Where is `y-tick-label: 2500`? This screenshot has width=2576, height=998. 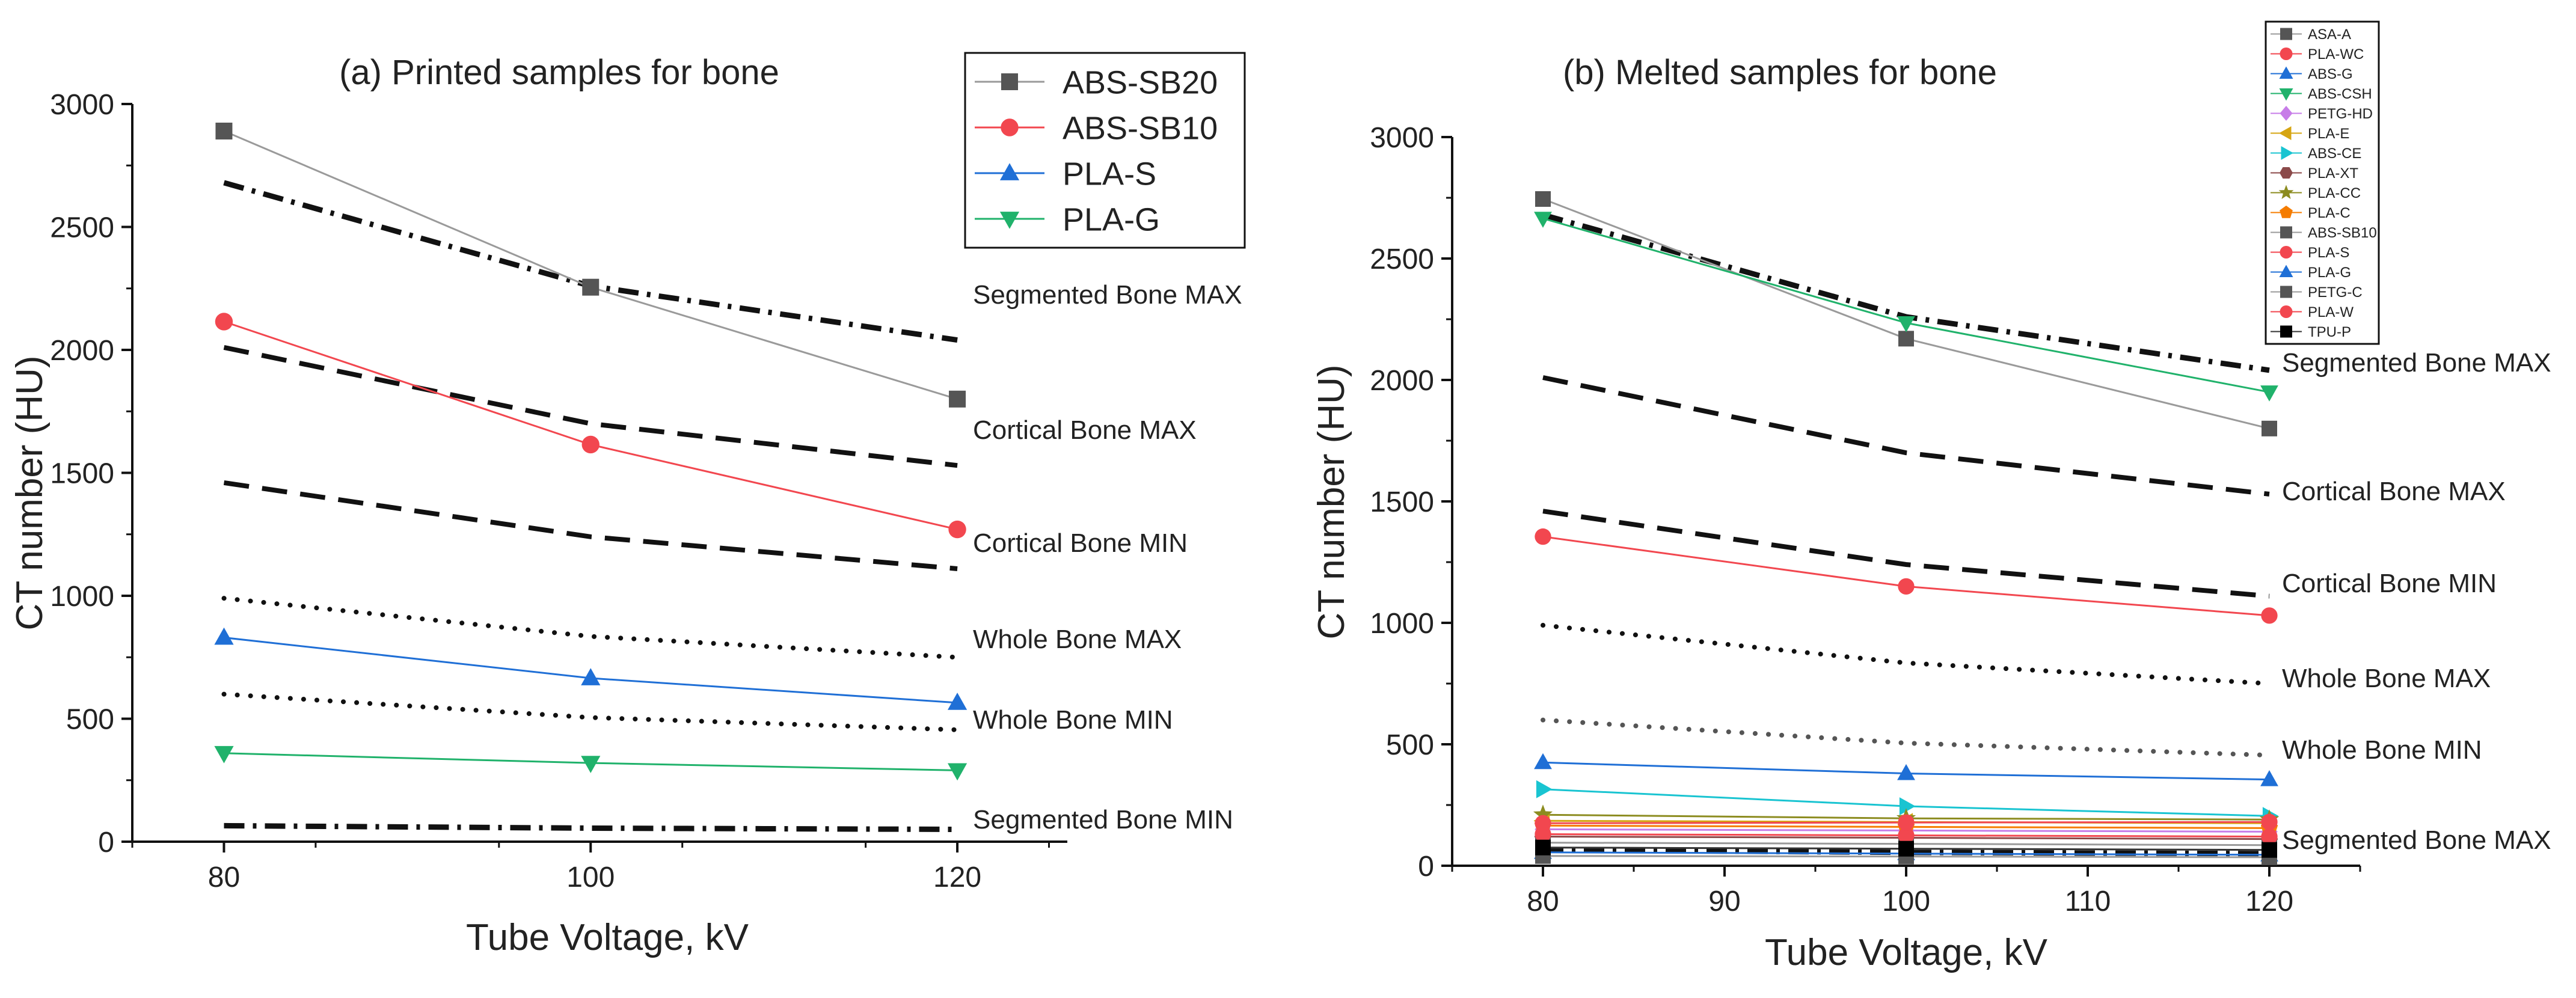 y-tick-label: 2500 is located at coordinates (82, 228).